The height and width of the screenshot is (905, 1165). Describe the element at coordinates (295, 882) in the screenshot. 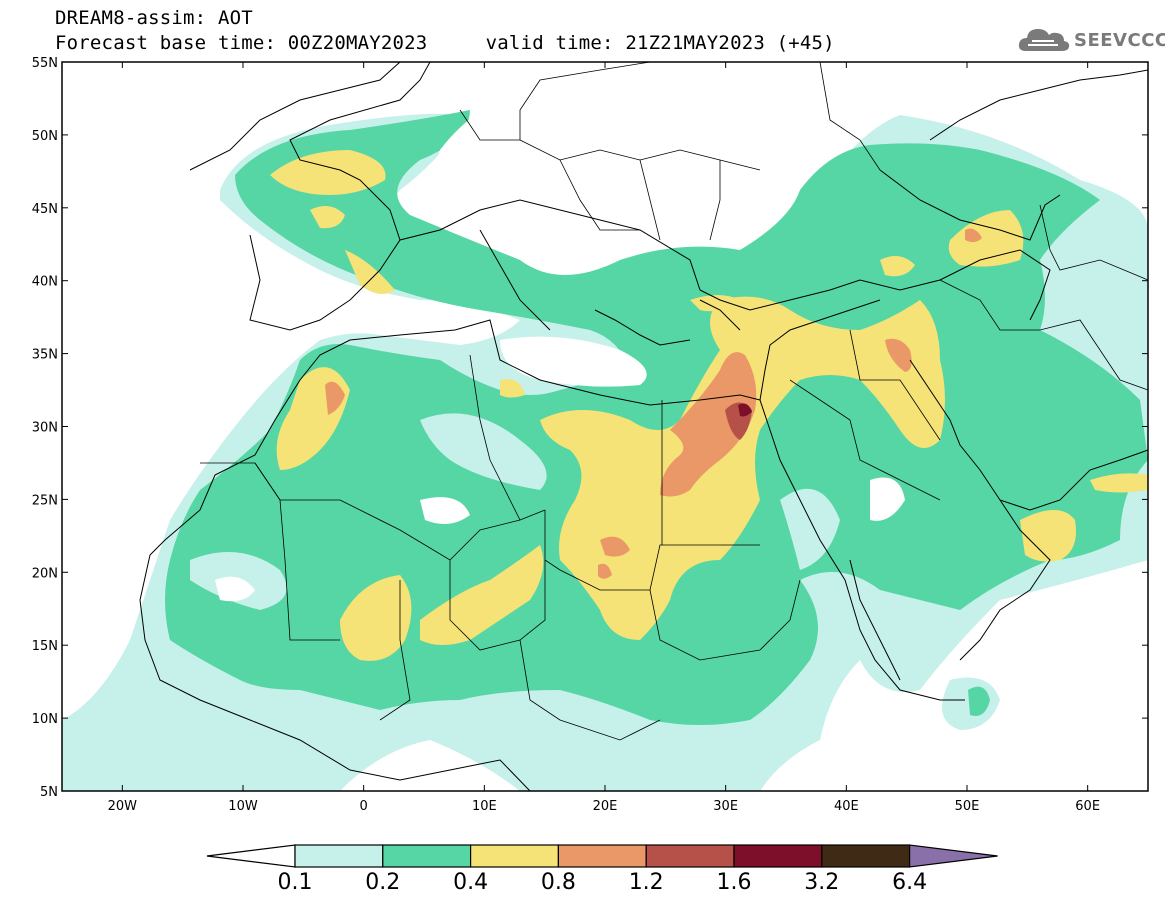

I see `colorbar-label: 0.1` at that location.